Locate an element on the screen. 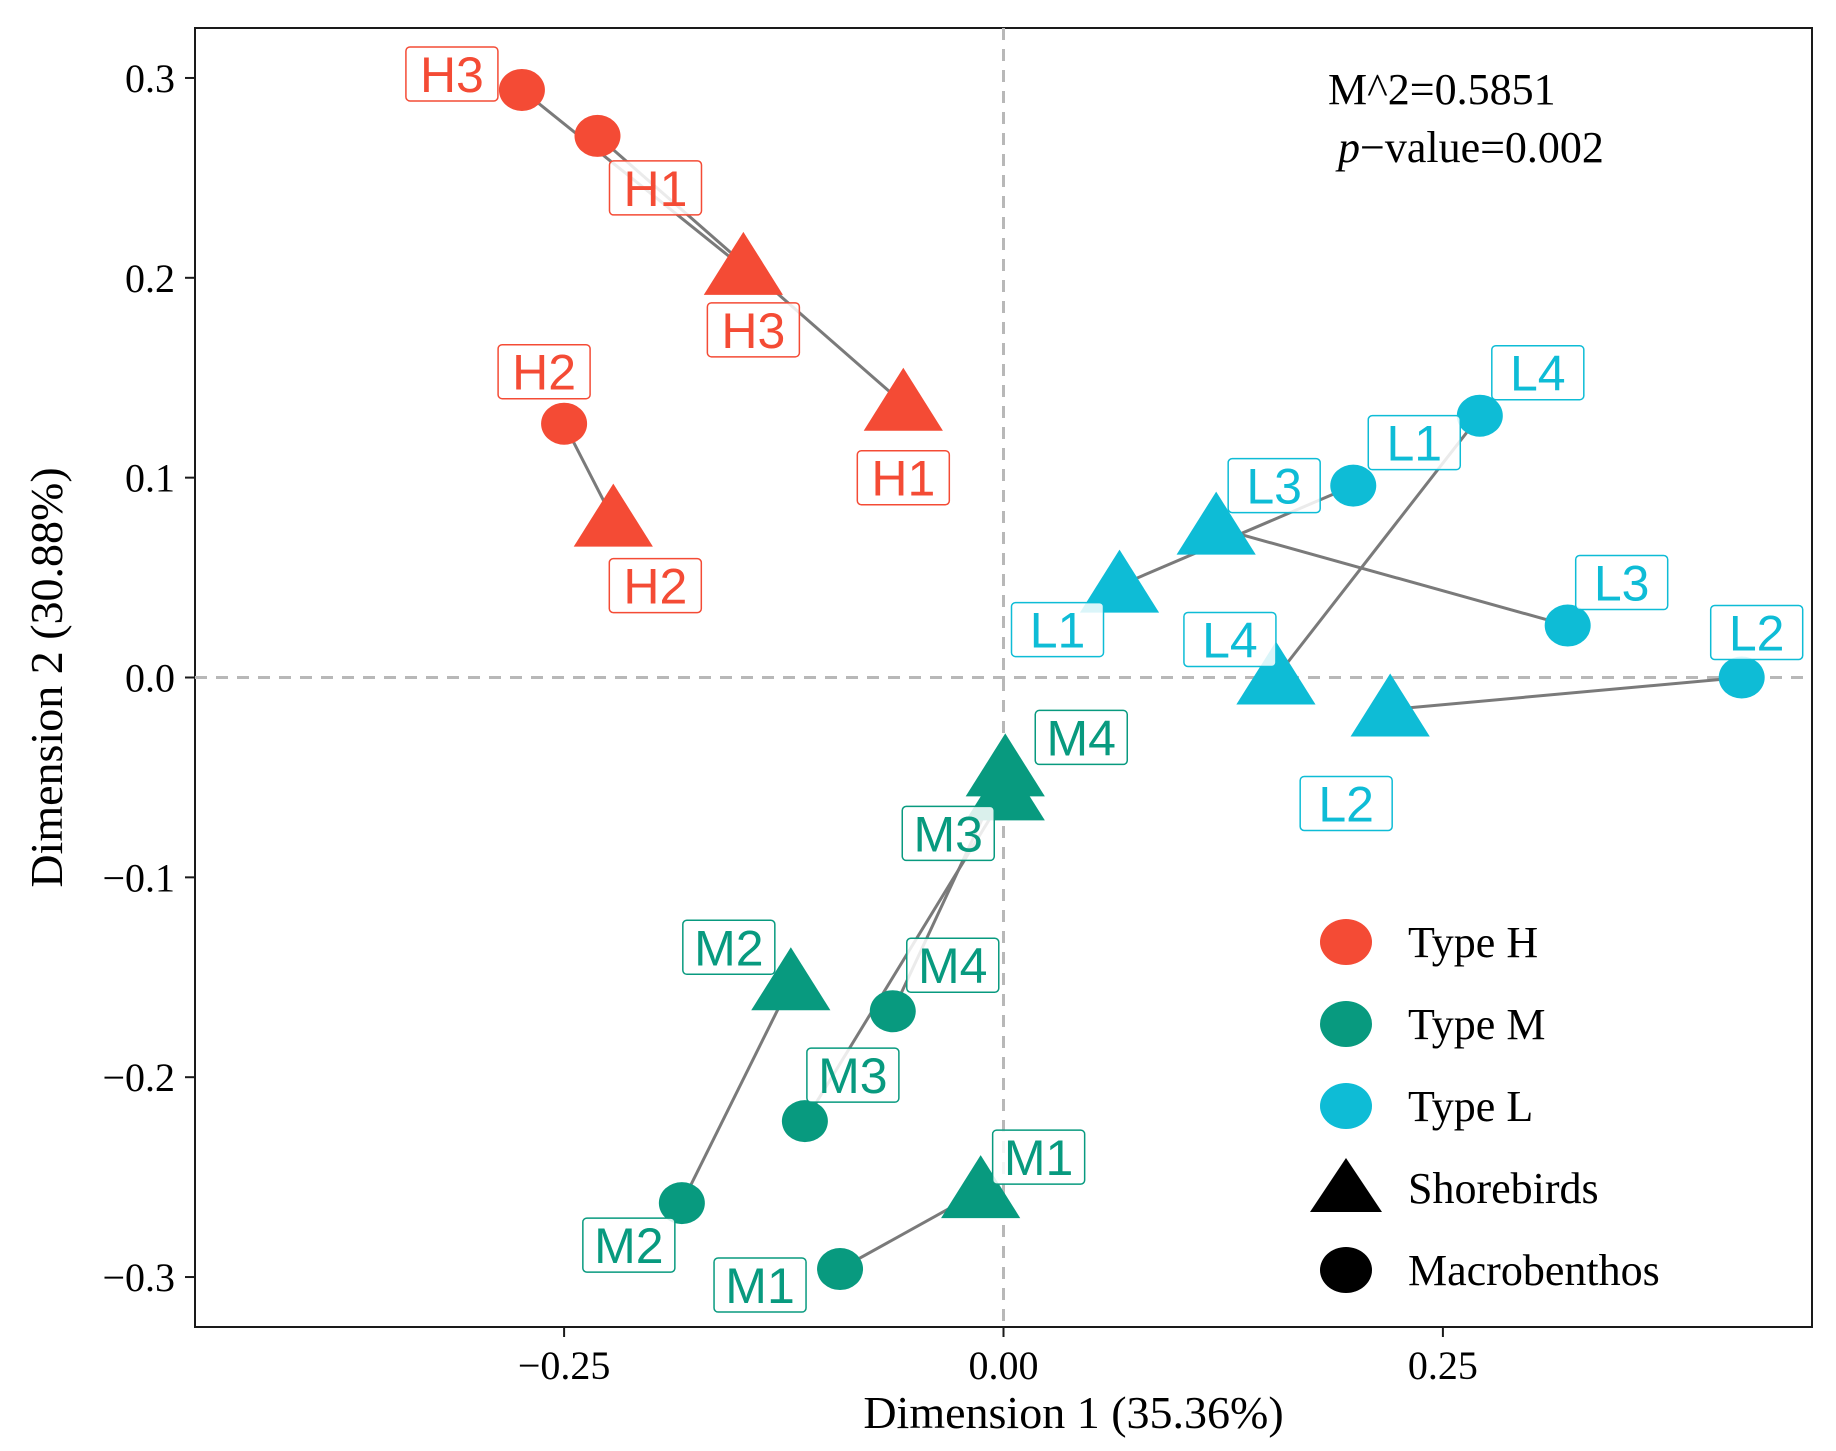  p-value: p−value=0.002 is located at coordinates (1469, 147).